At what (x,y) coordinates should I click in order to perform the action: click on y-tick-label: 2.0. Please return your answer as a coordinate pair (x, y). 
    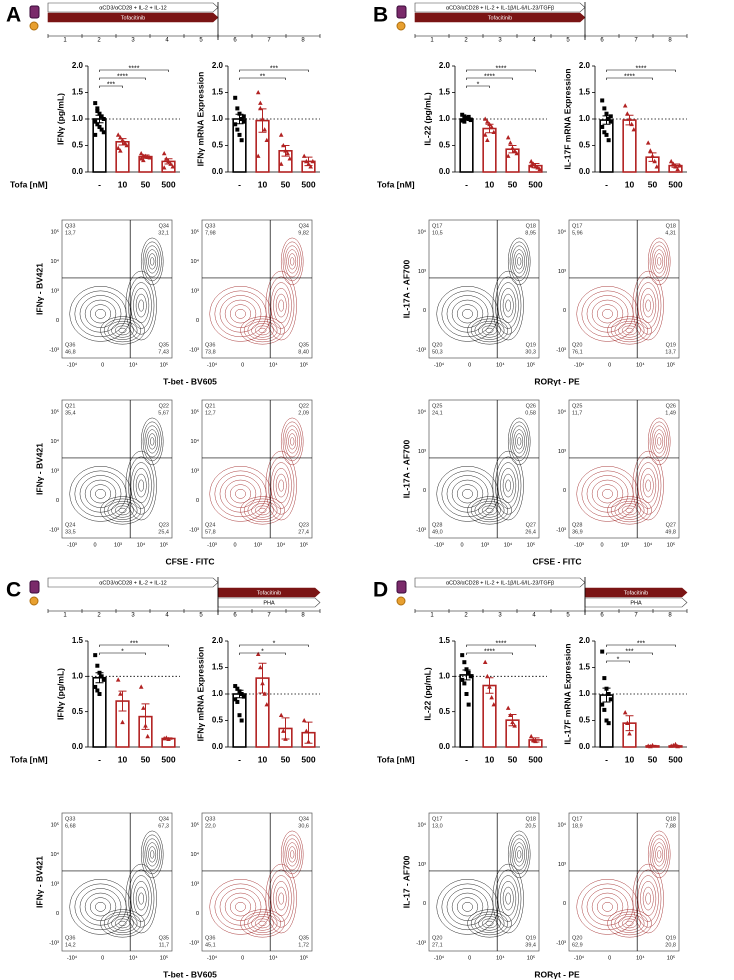
    Looking at the image, I should click on (585, 65).